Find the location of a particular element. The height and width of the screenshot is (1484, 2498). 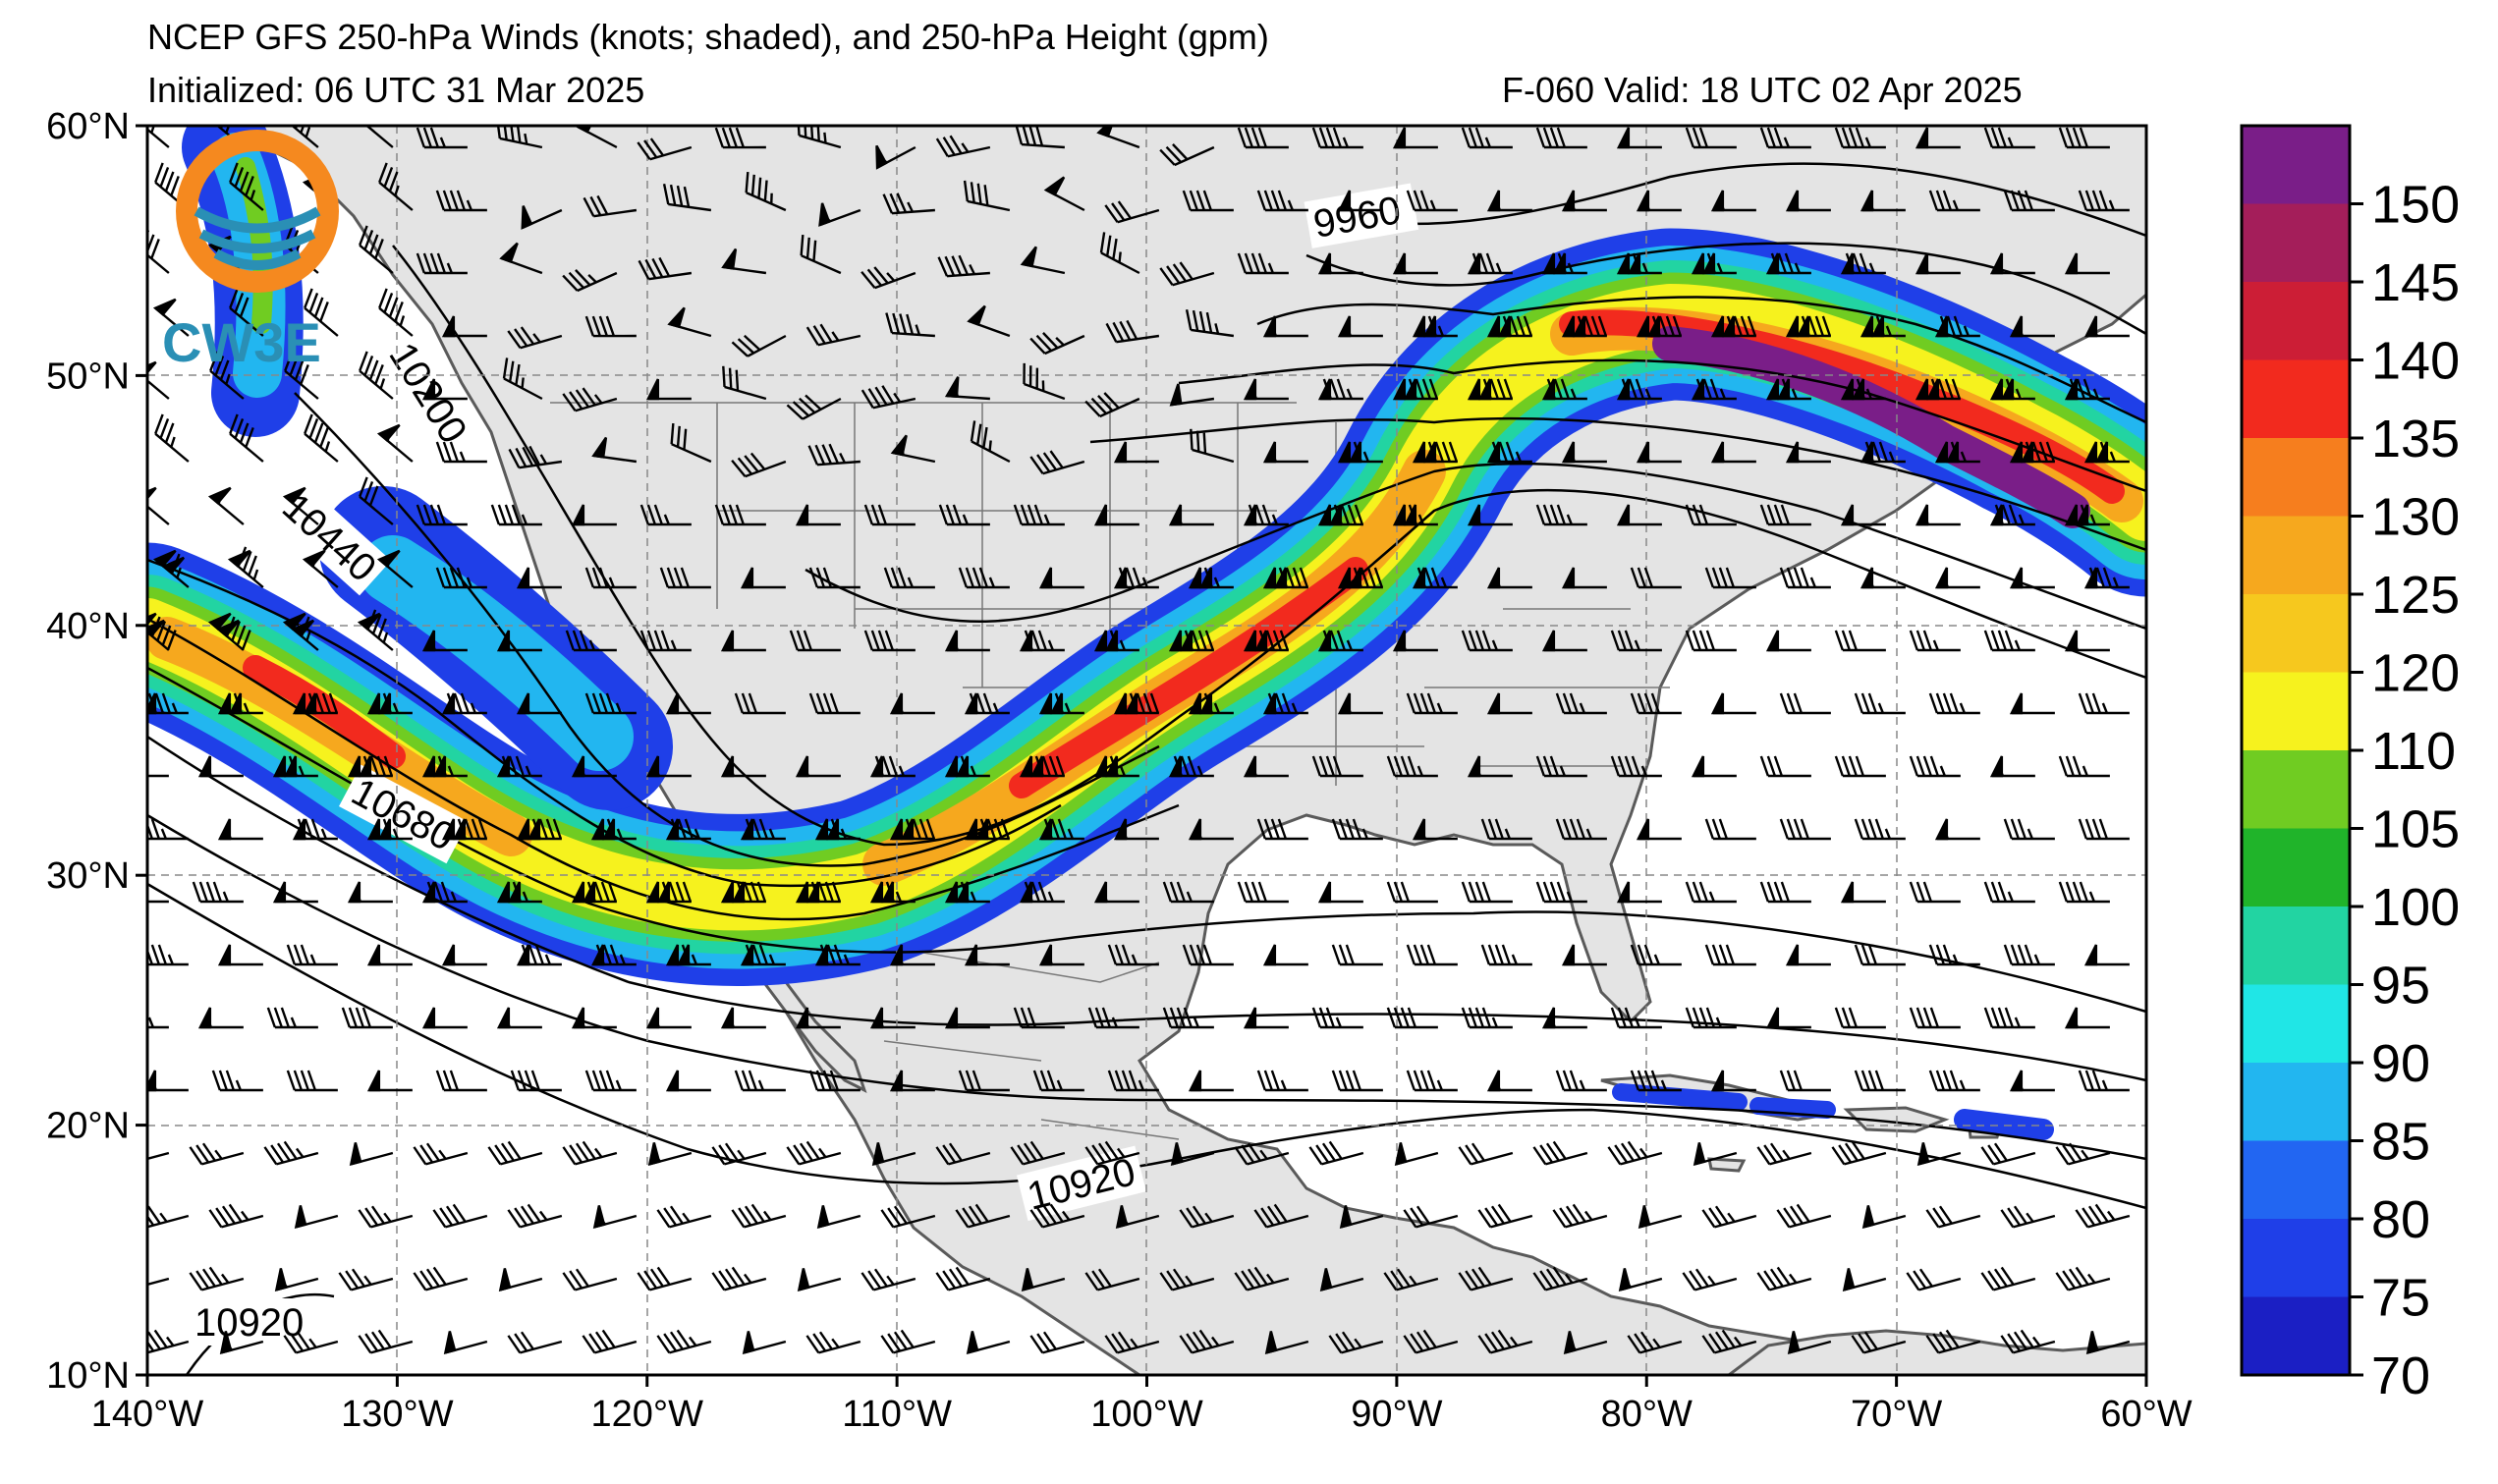

lon-tick-label: 80°W is located at coordinates (1647, 1414).